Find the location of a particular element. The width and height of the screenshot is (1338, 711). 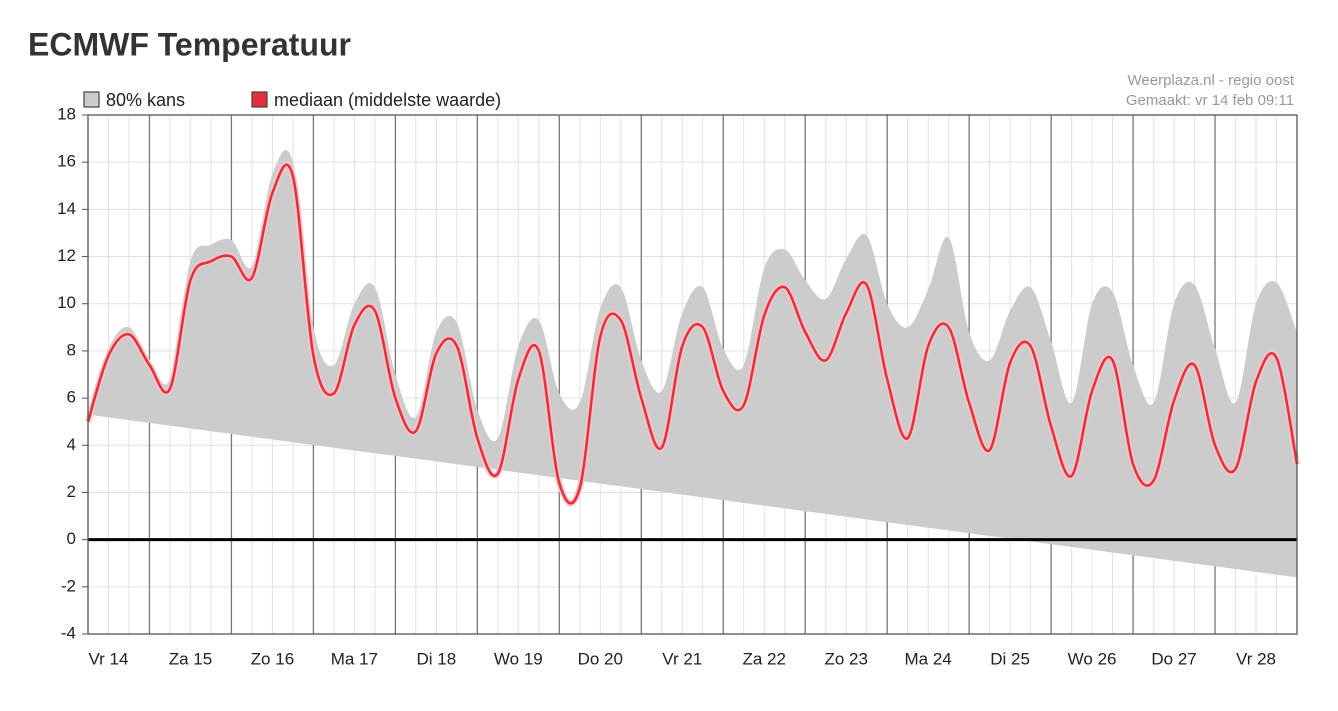

y-tick-label: 10 is located at coordinates (66, 302).